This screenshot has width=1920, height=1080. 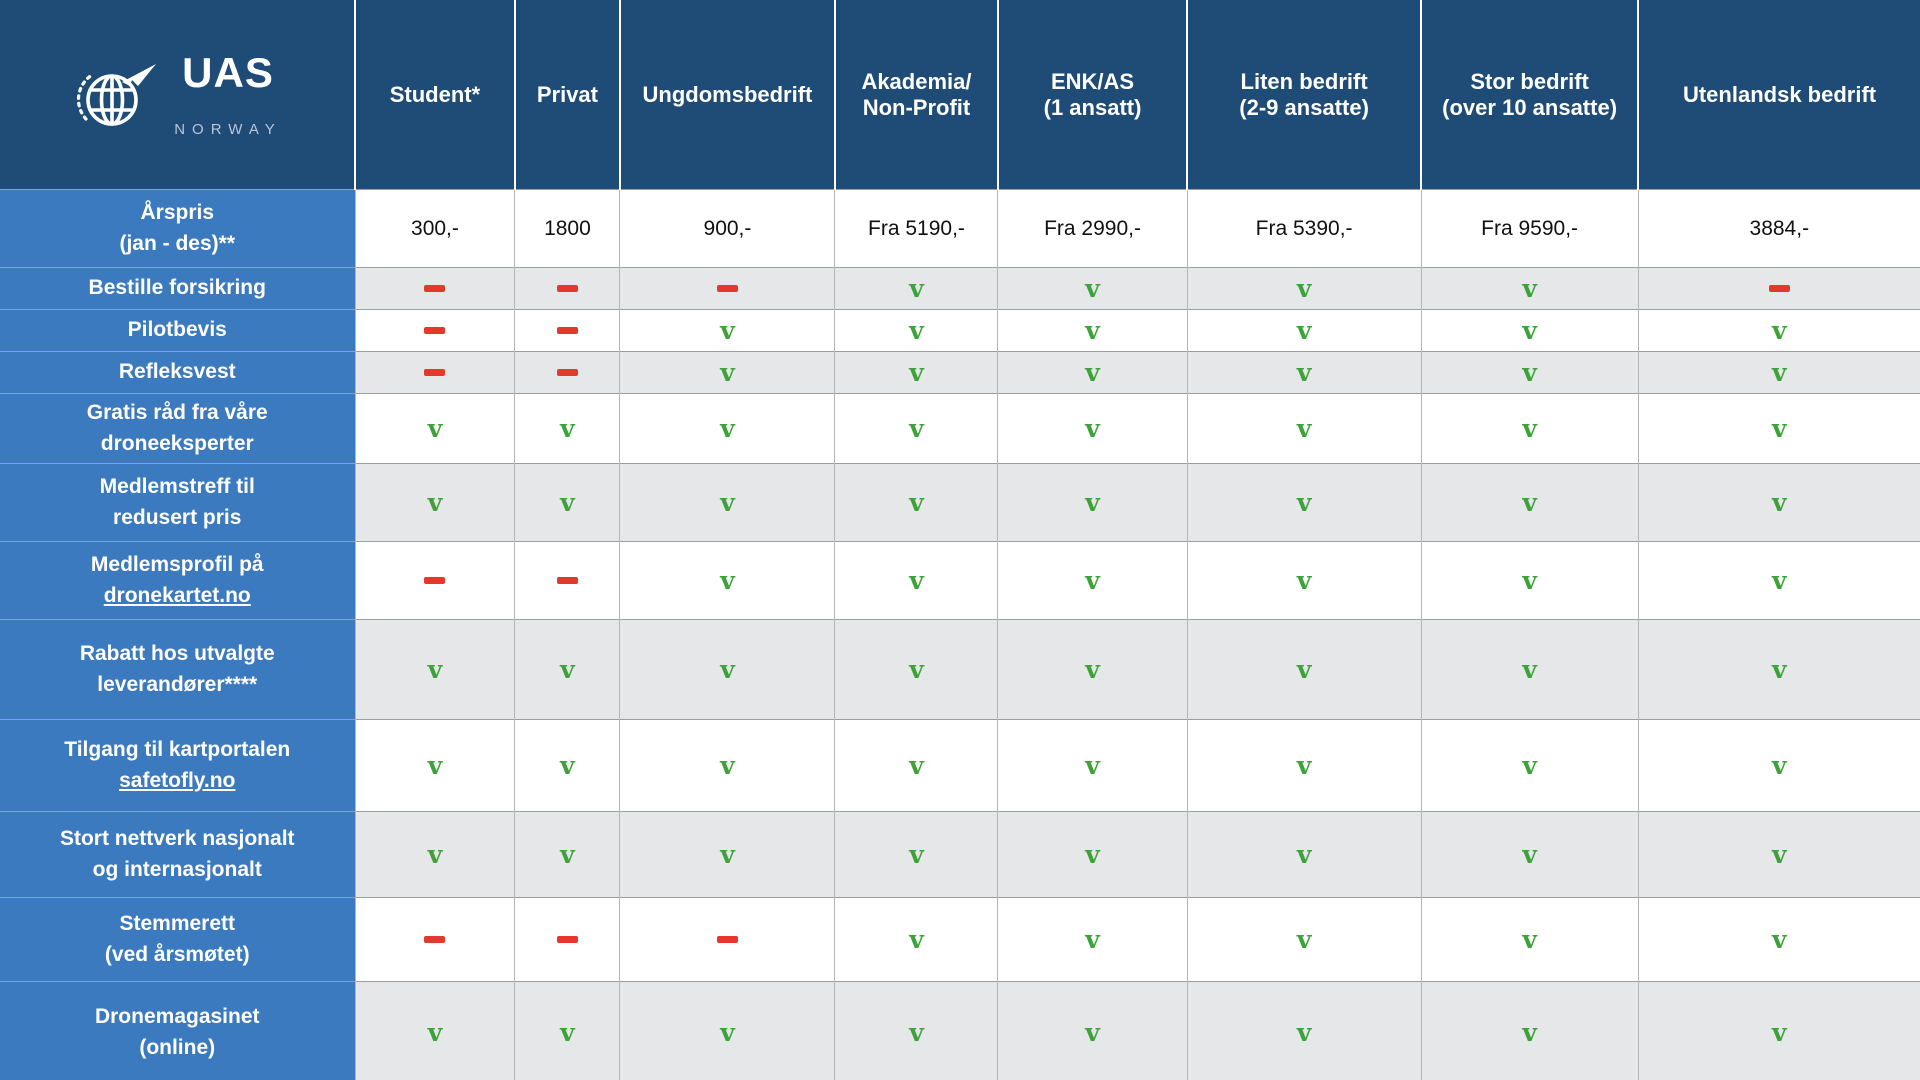 What do you see at coordinates (434, 288) in the screenshot?
I see `cell-bestille-forsikring-student` at bounding box center [434, 288].